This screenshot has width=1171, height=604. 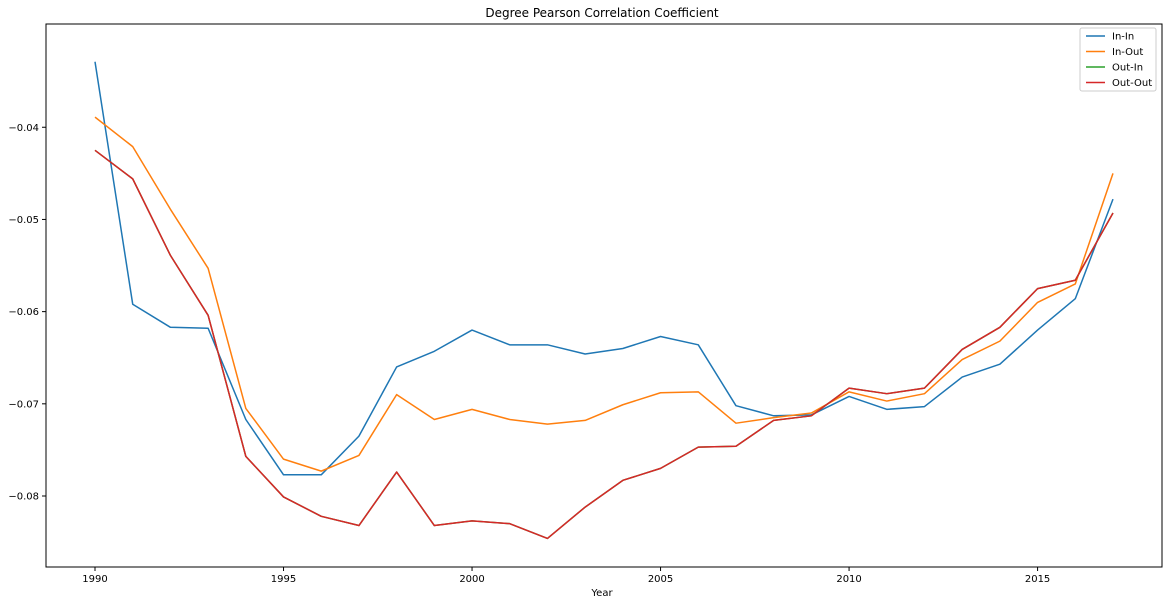 I want to click on legend-label-0: In-In, so click(x=1123, y=37).